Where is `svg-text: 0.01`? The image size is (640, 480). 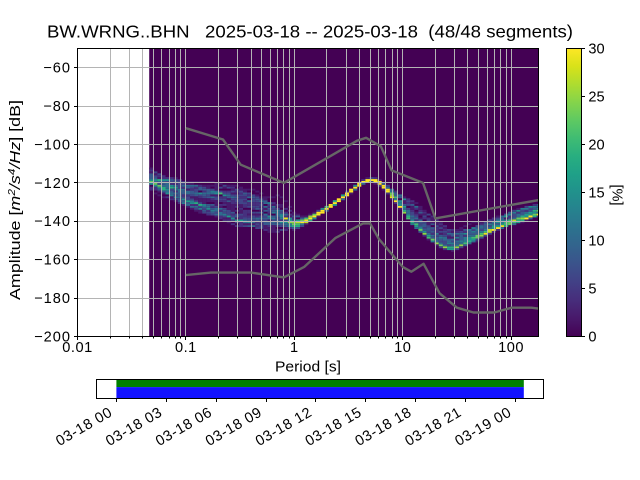 svg-text: 0.01 is located at coordinates (77, 348).